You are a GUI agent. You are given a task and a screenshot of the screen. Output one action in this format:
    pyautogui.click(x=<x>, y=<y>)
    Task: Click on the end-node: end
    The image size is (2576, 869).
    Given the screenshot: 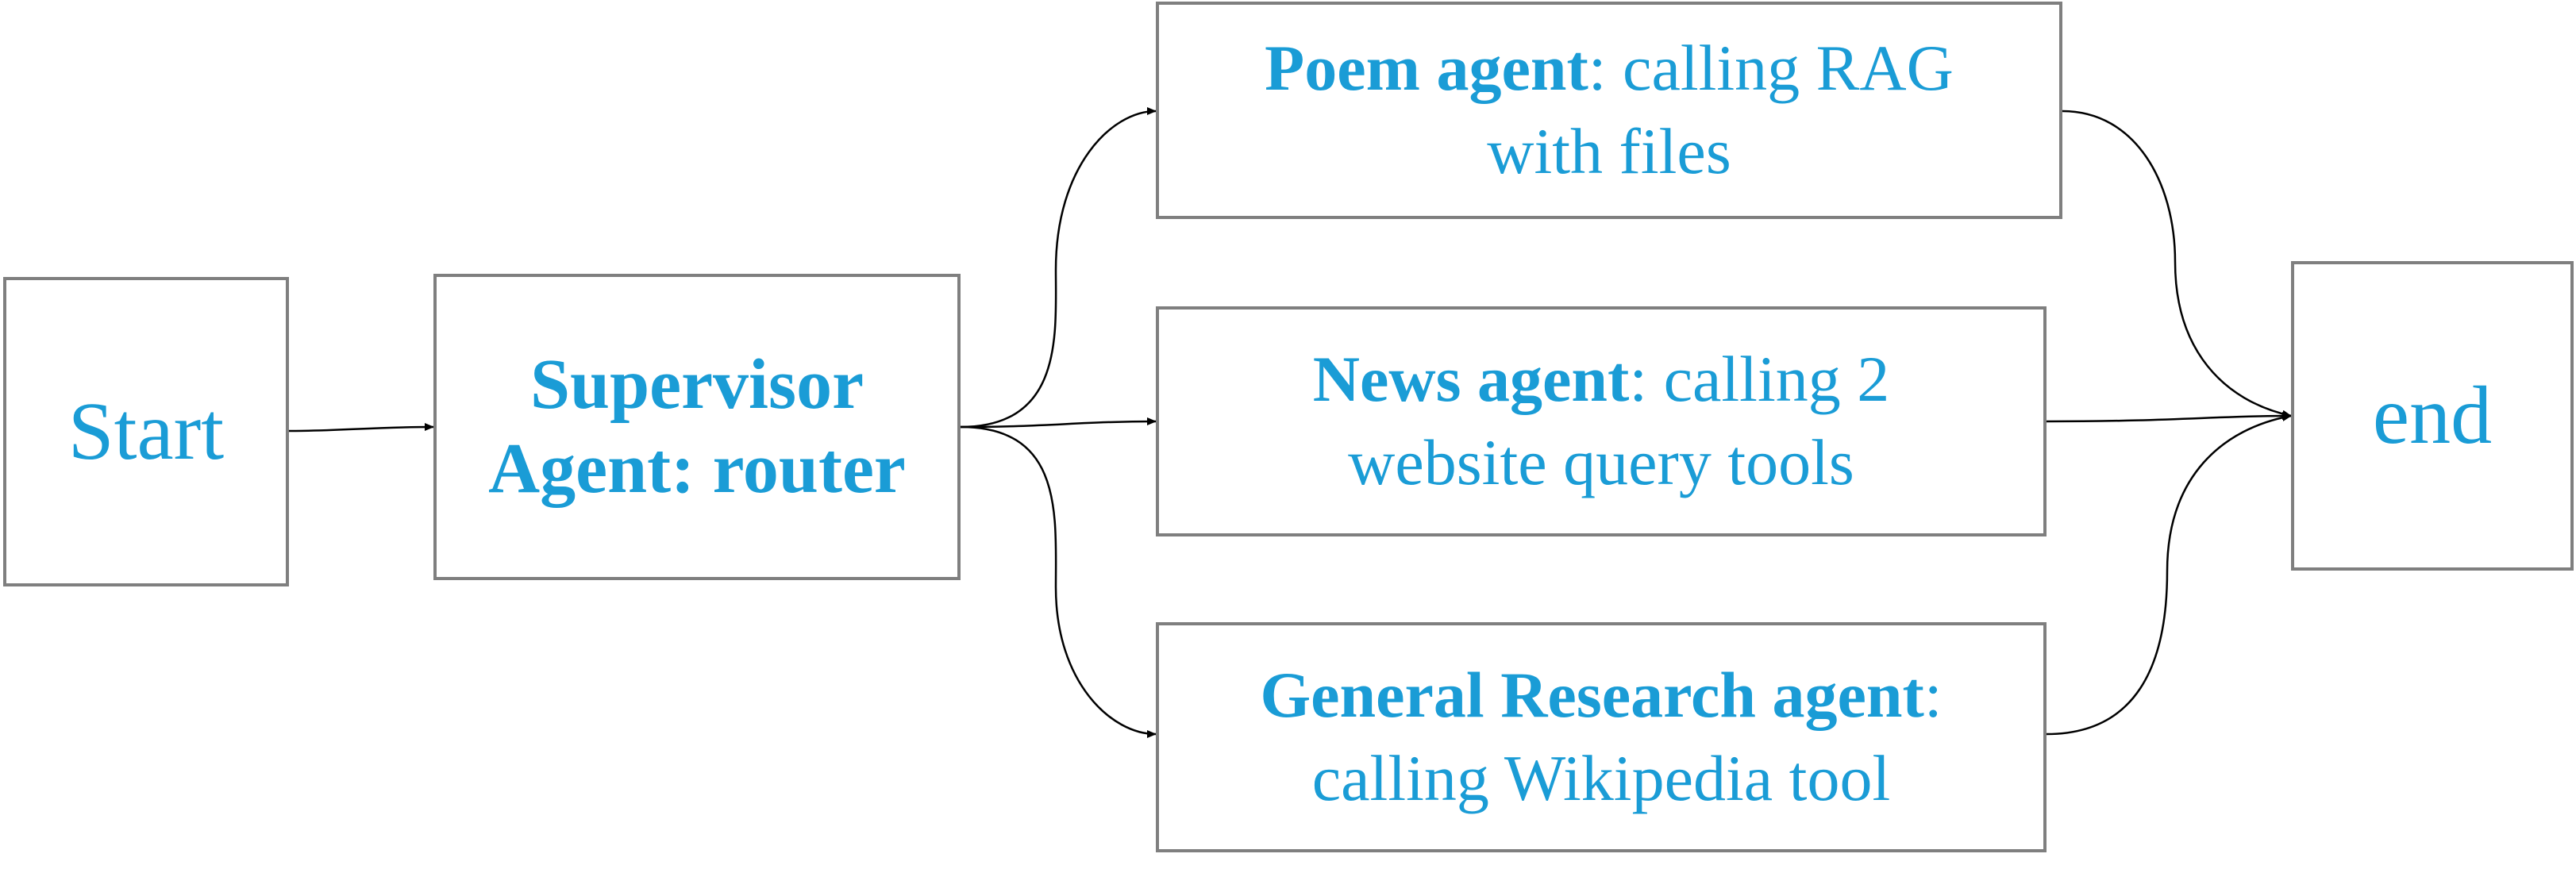 What is the action you would take?
    pyautogui.click(x=2432, y=416)
    